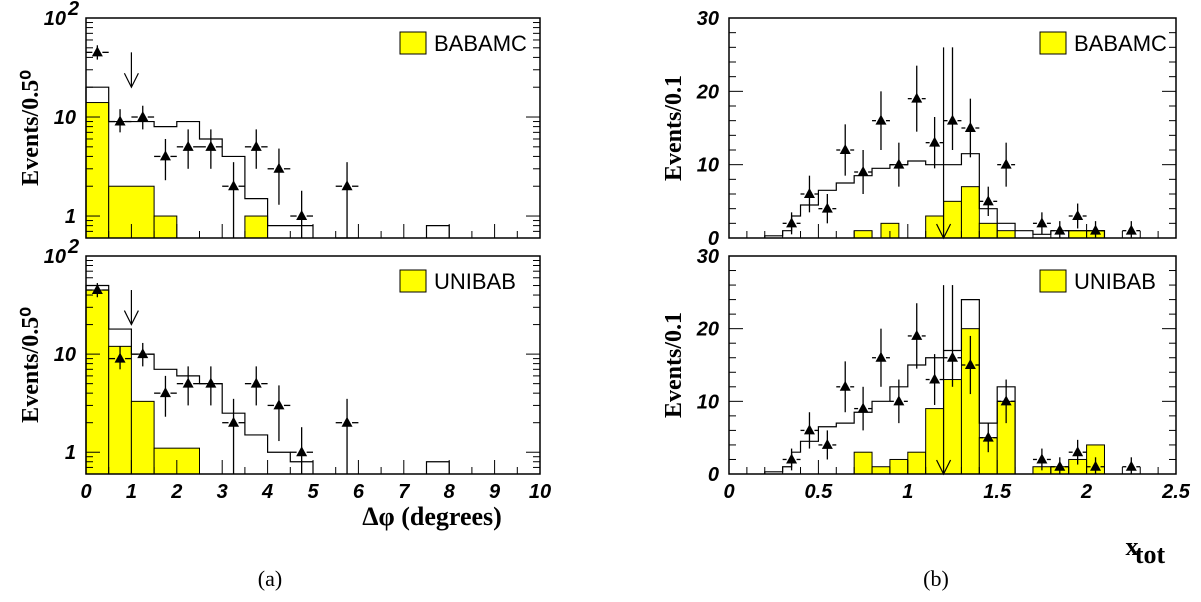 The height and width of the screenshot is (602, 1201). What do you see at coordinates (540, 492) in the screenshot?
I see `x-tick-label: 10` at bounding box center [540, 492].